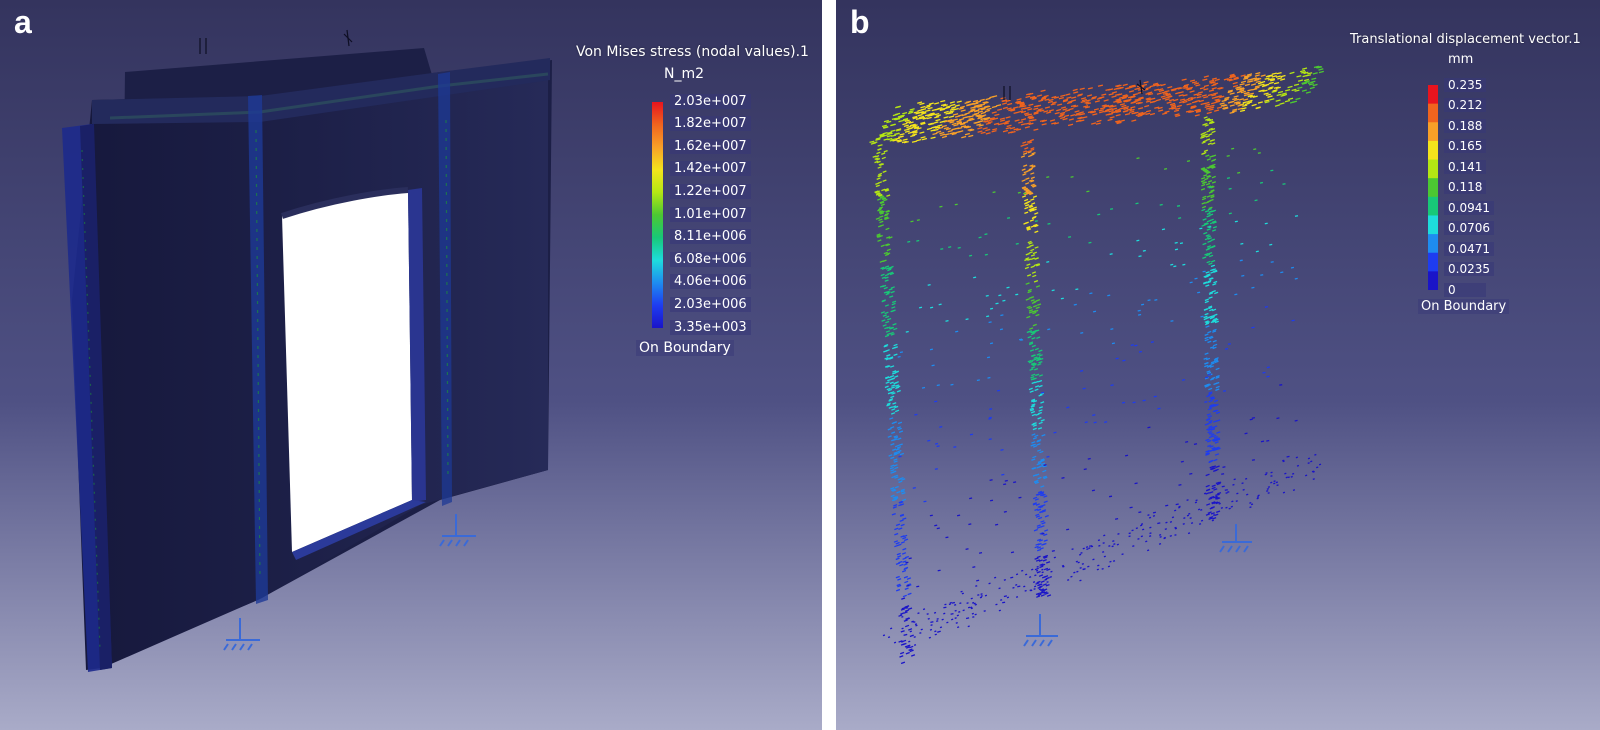 The height and width of the screenshot is (730, 1600). Describe the element at coordinates (321, 91) in the screenshot. I see `top-beam` at that location.